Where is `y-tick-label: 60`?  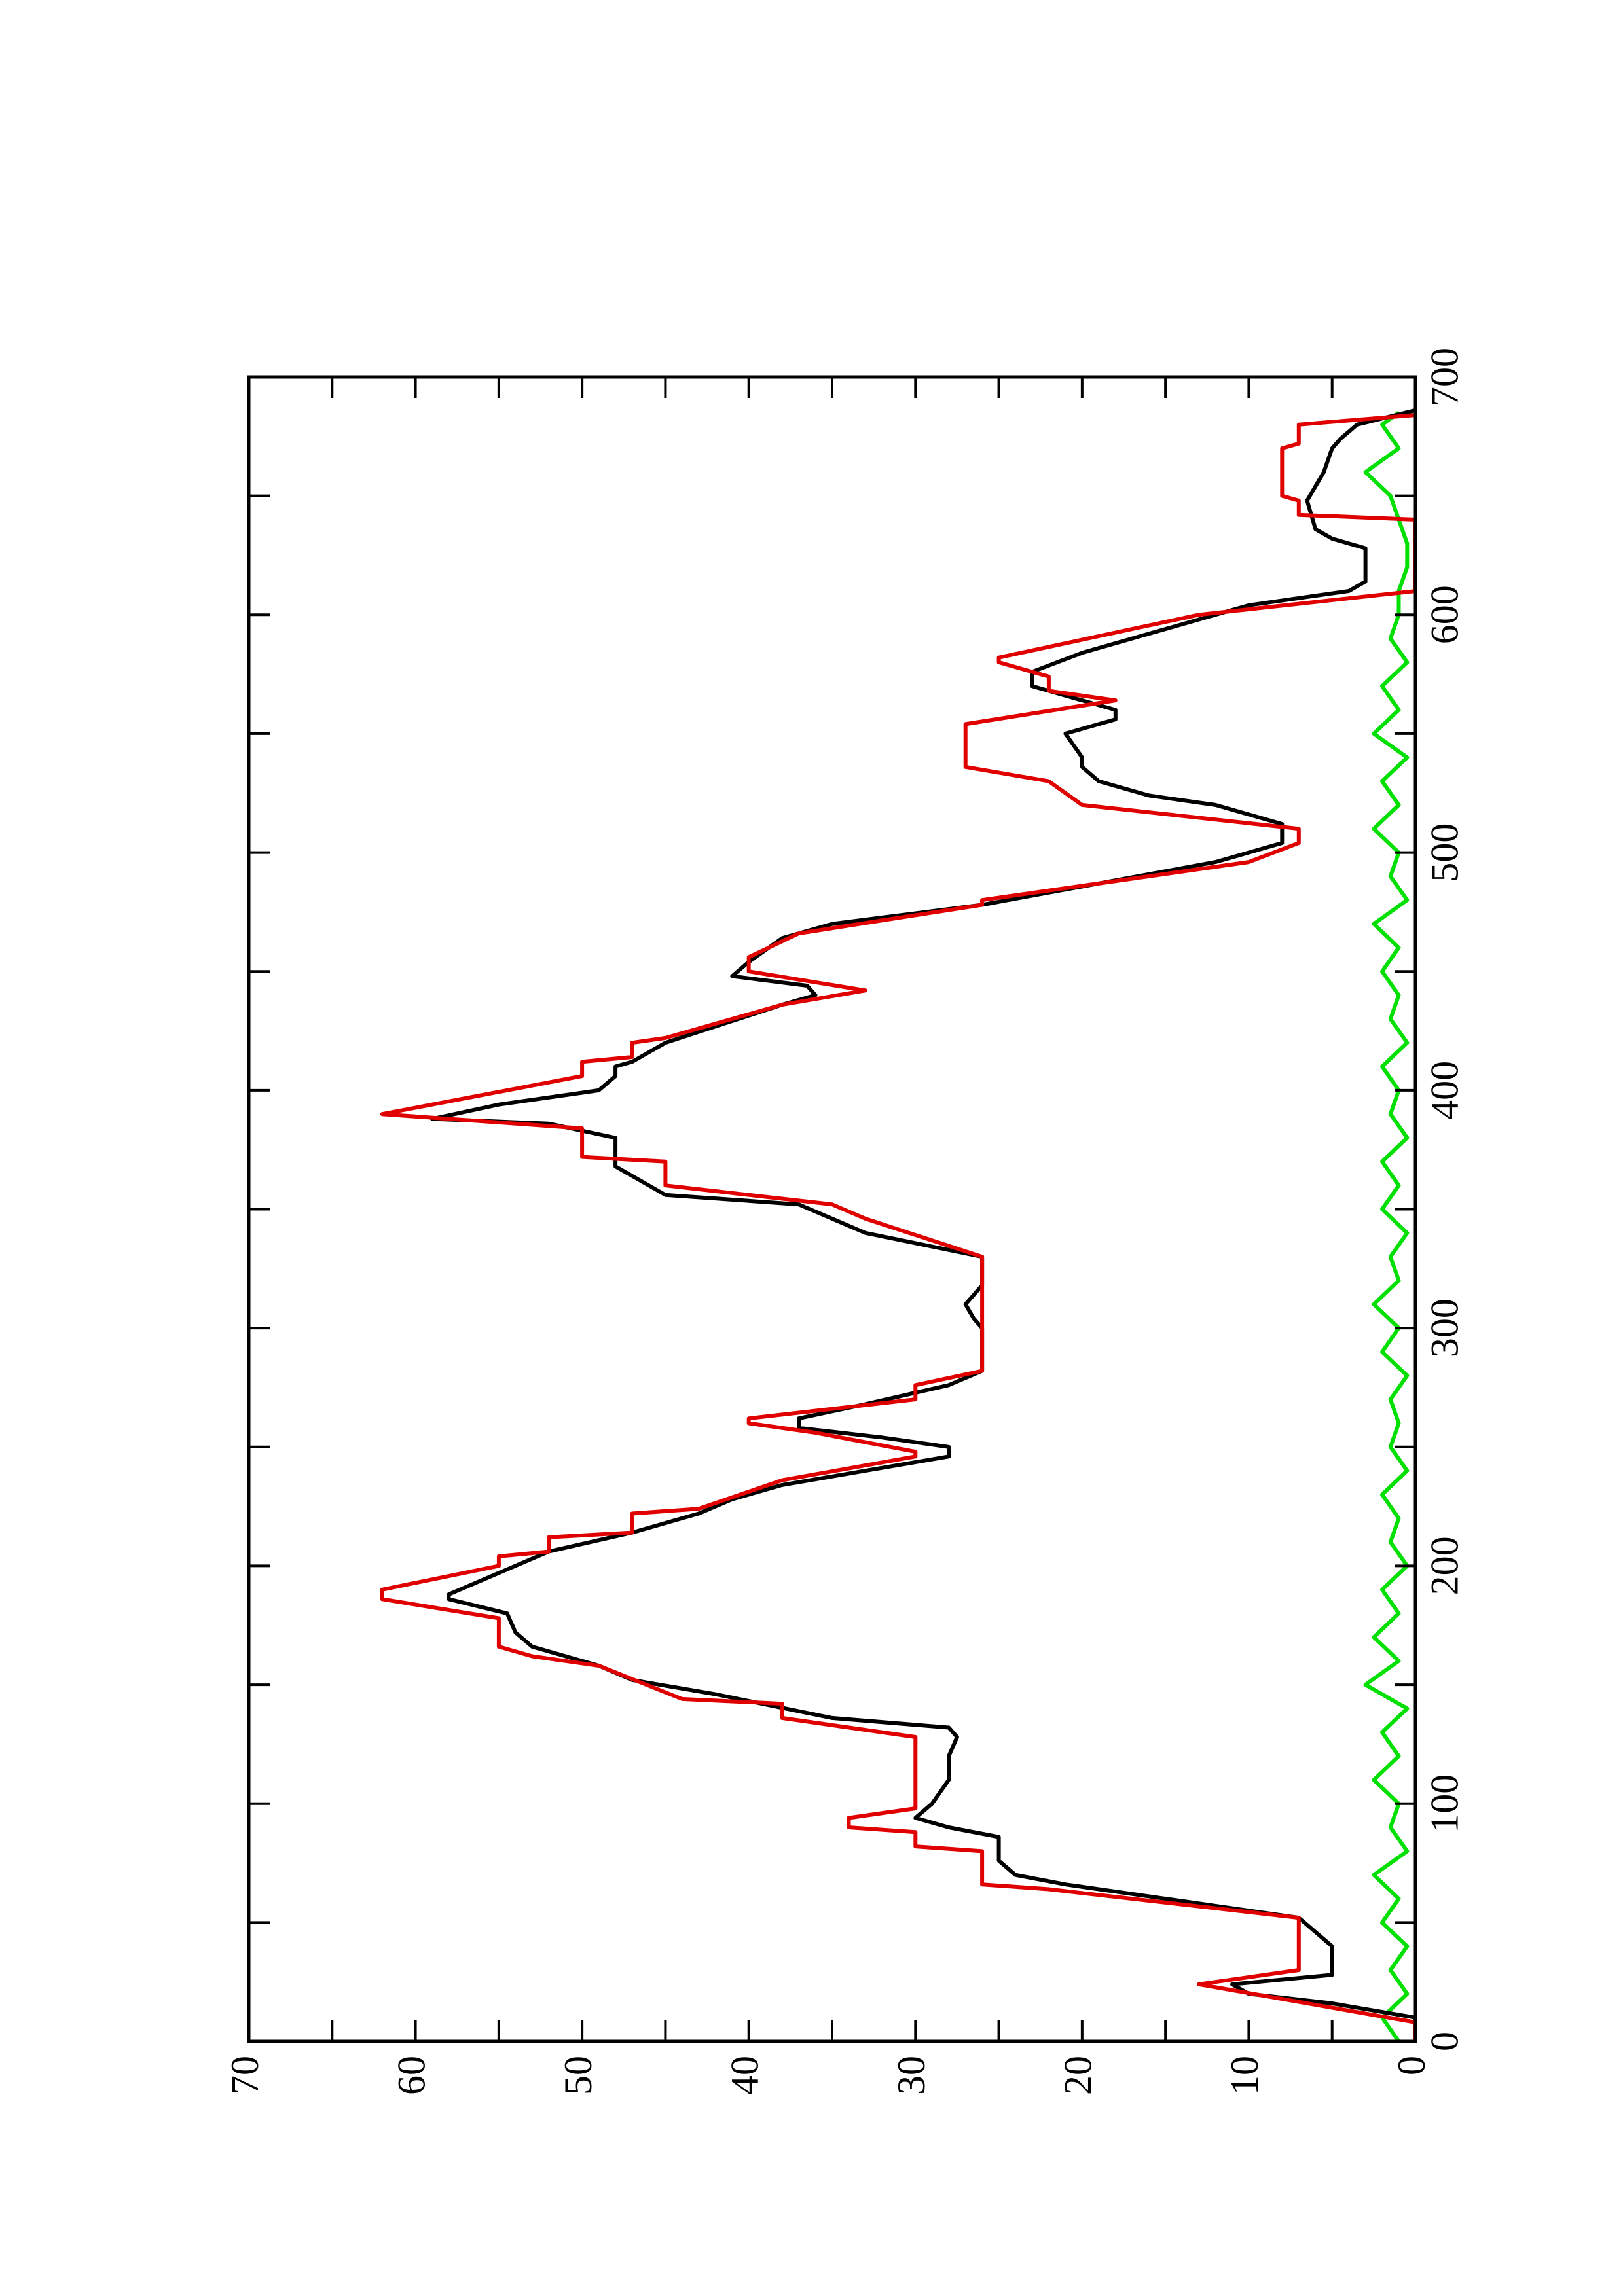 y-tick-label: 60 is located at coordinates (411, 2075).